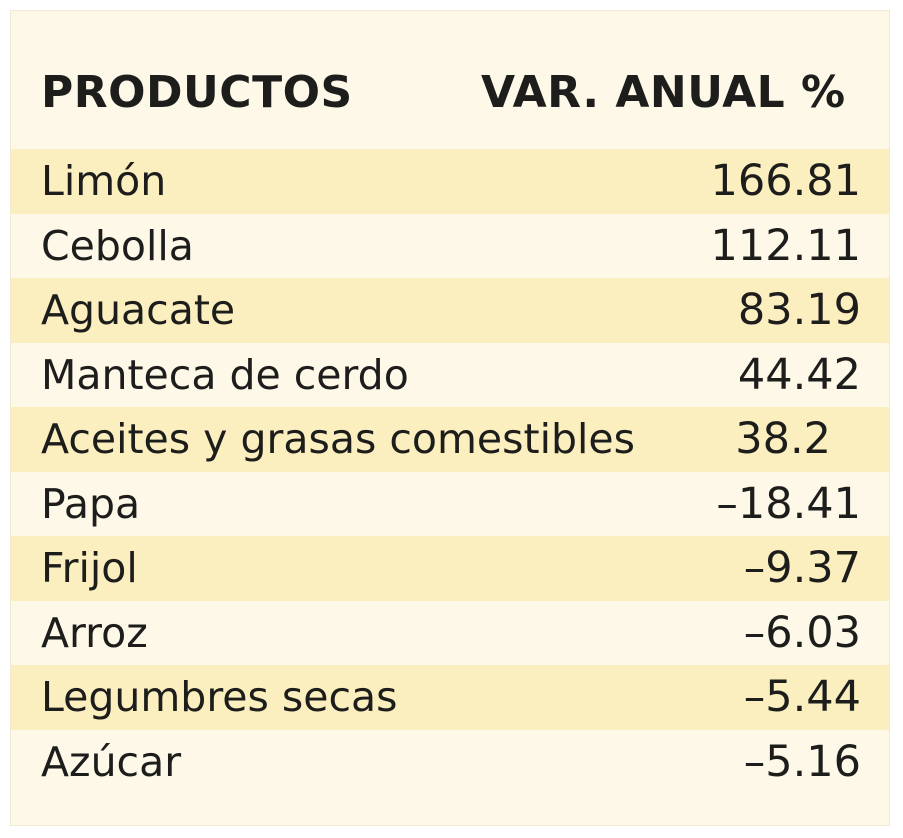  I want to click on product-name: Cebolla, so click(117, 245).